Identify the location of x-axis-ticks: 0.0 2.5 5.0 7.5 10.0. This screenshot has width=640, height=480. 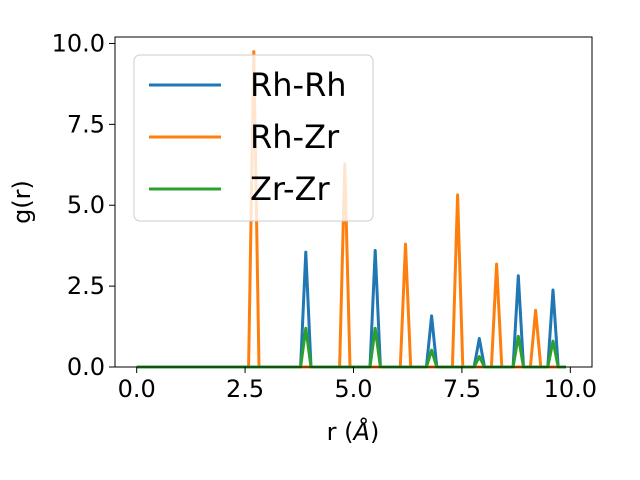
(357, 385).